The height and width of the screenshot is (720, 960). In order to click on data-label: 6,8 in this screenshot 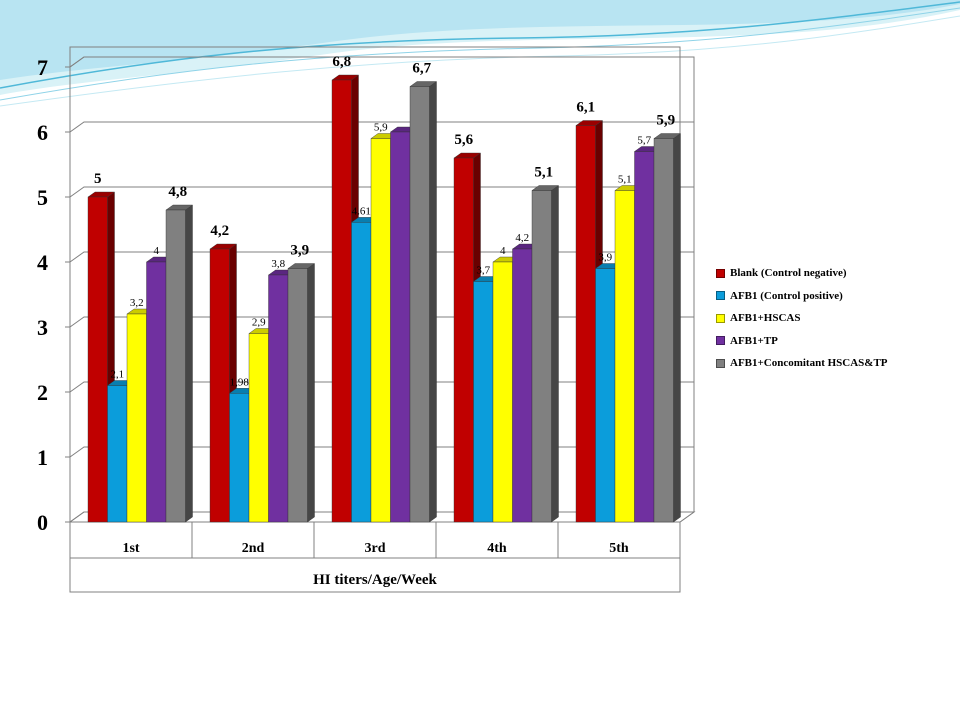, I will do `click(341, 62)`.